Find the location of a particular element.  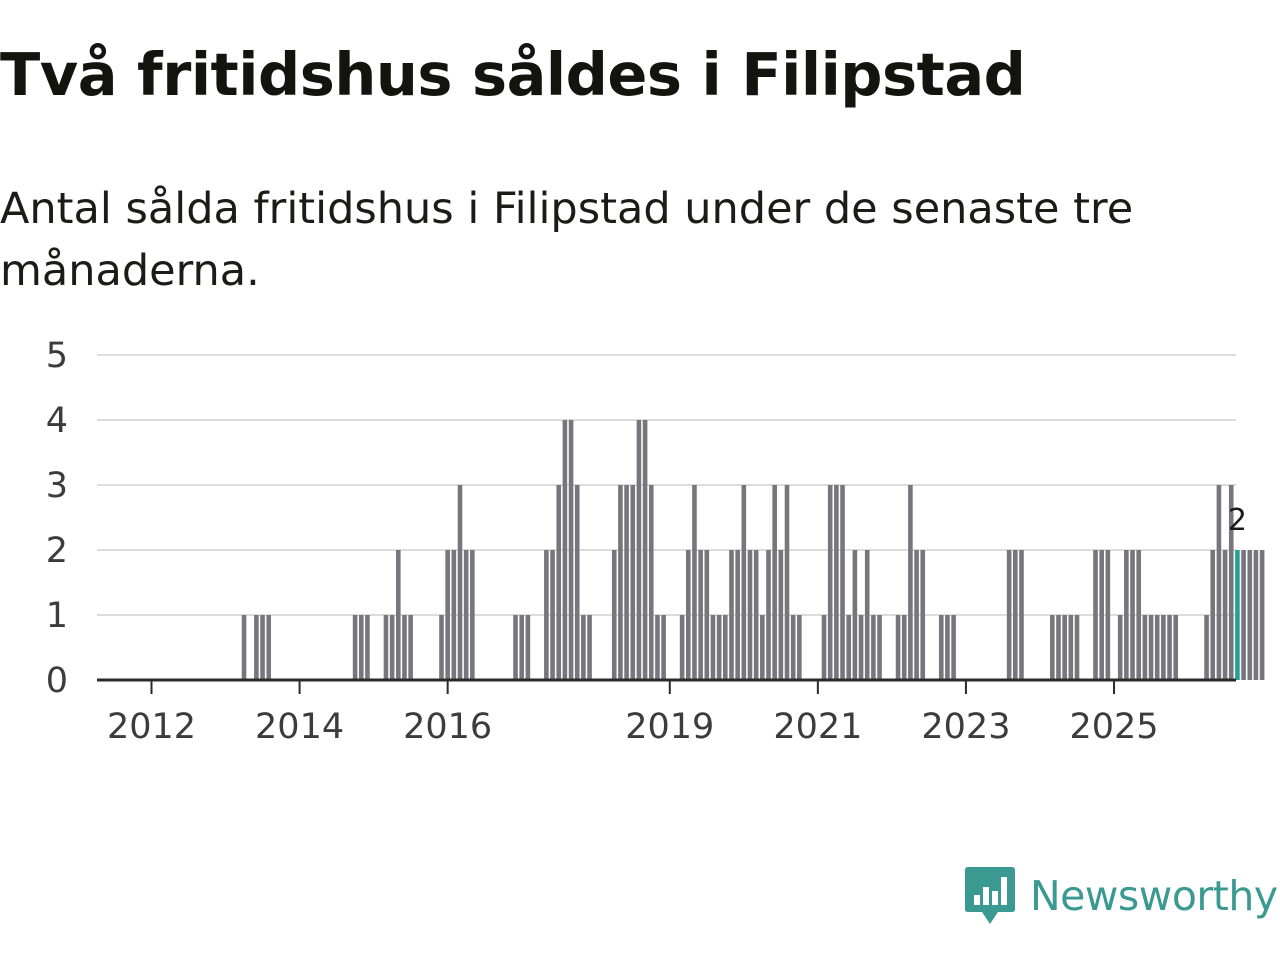

brand-name: Newsworthy is located at coordinates (1154, 896).